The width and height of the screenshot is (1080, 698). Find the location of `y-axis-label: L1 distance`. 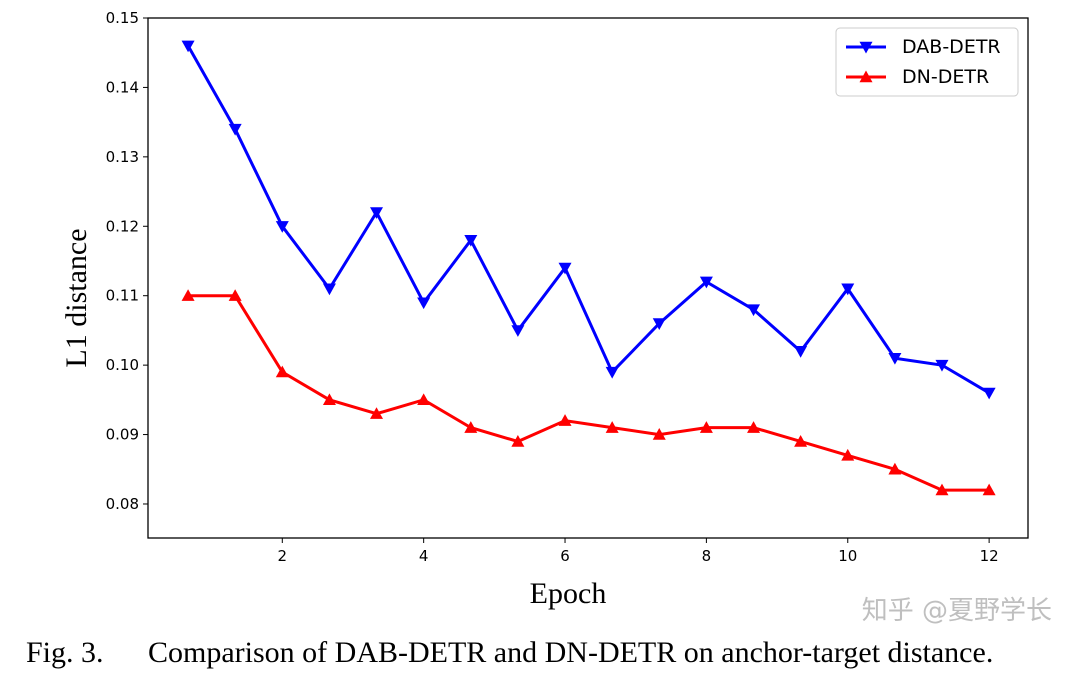

y-axis-label: L1 distance is located at coordinates (76, 297).